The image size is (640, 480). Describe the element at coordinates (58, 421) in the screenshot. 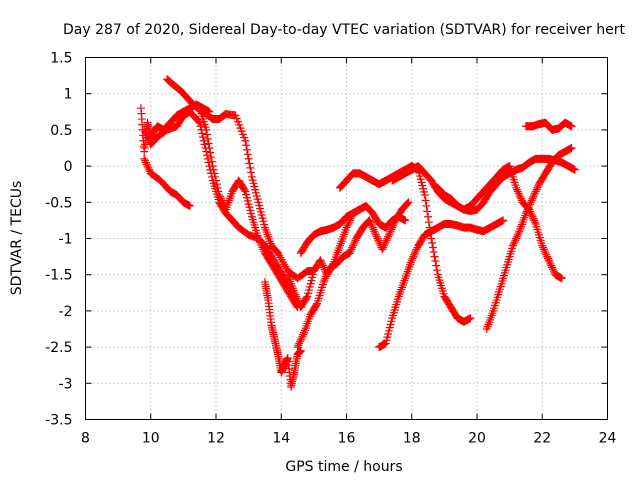

I see `y-tick-label: -3.5` at that location.